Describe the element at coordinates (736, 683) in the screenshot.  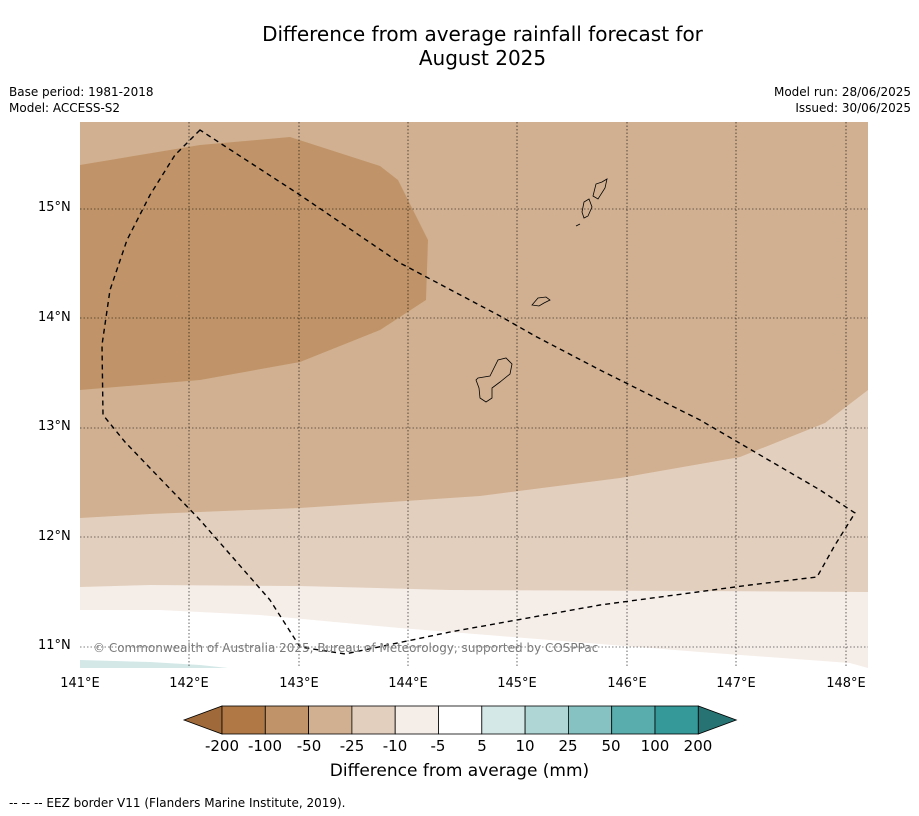
I see `lon-label-147e: 147°E` at that location.